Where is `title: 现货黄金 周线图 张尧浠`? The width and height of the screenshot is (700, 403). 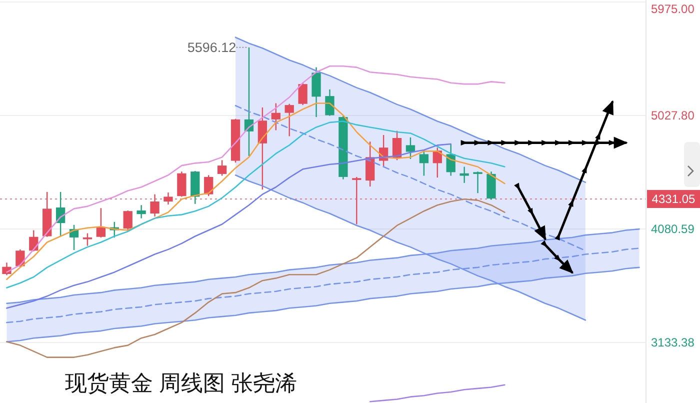
title: 现货黄金 周线图 张尧浠 is located at coordinates (181, 383).